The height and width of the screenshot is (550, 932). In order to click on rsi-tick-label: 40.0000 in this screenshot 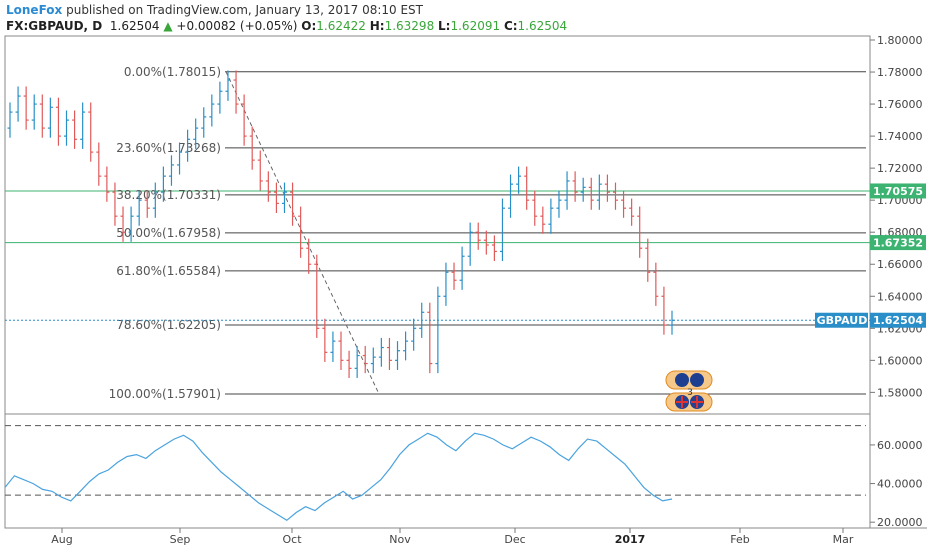, I will do `click(900, 484)`.